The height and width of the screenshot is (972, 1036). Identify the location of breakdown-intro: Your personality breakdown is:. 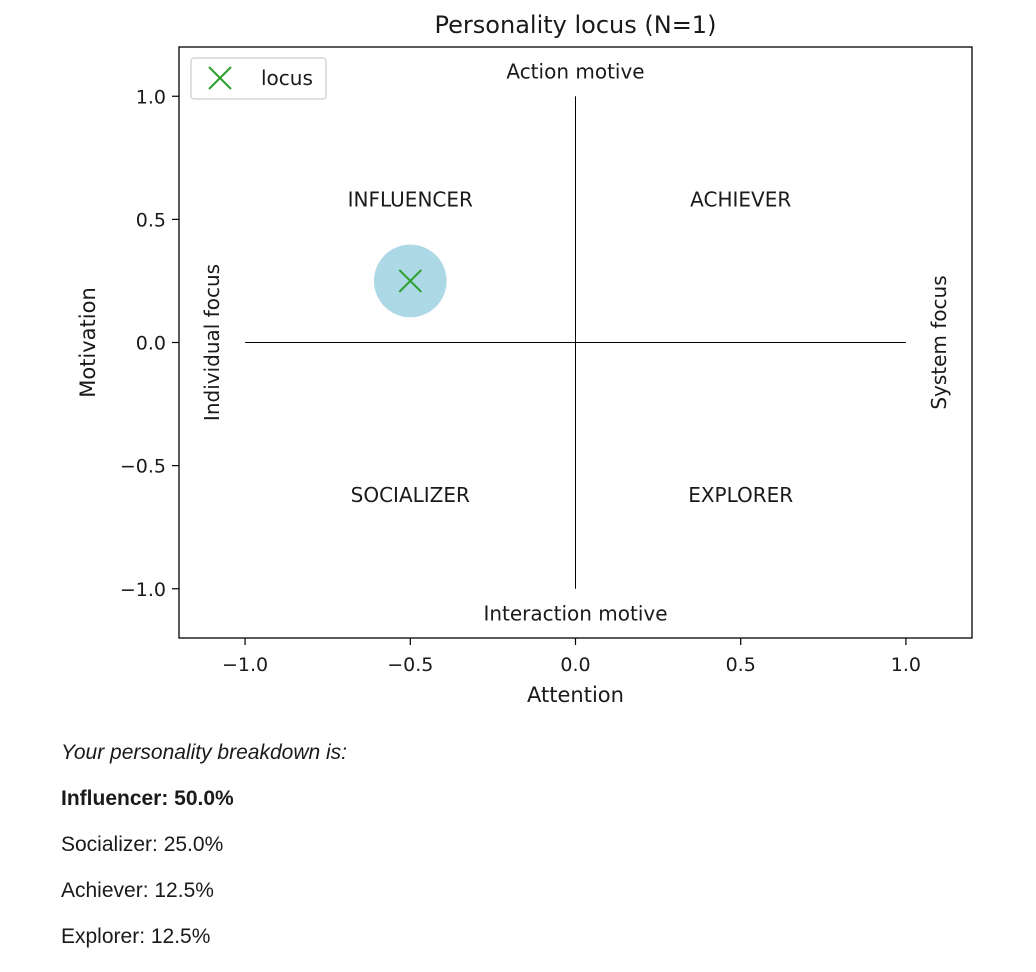
(204, 752).